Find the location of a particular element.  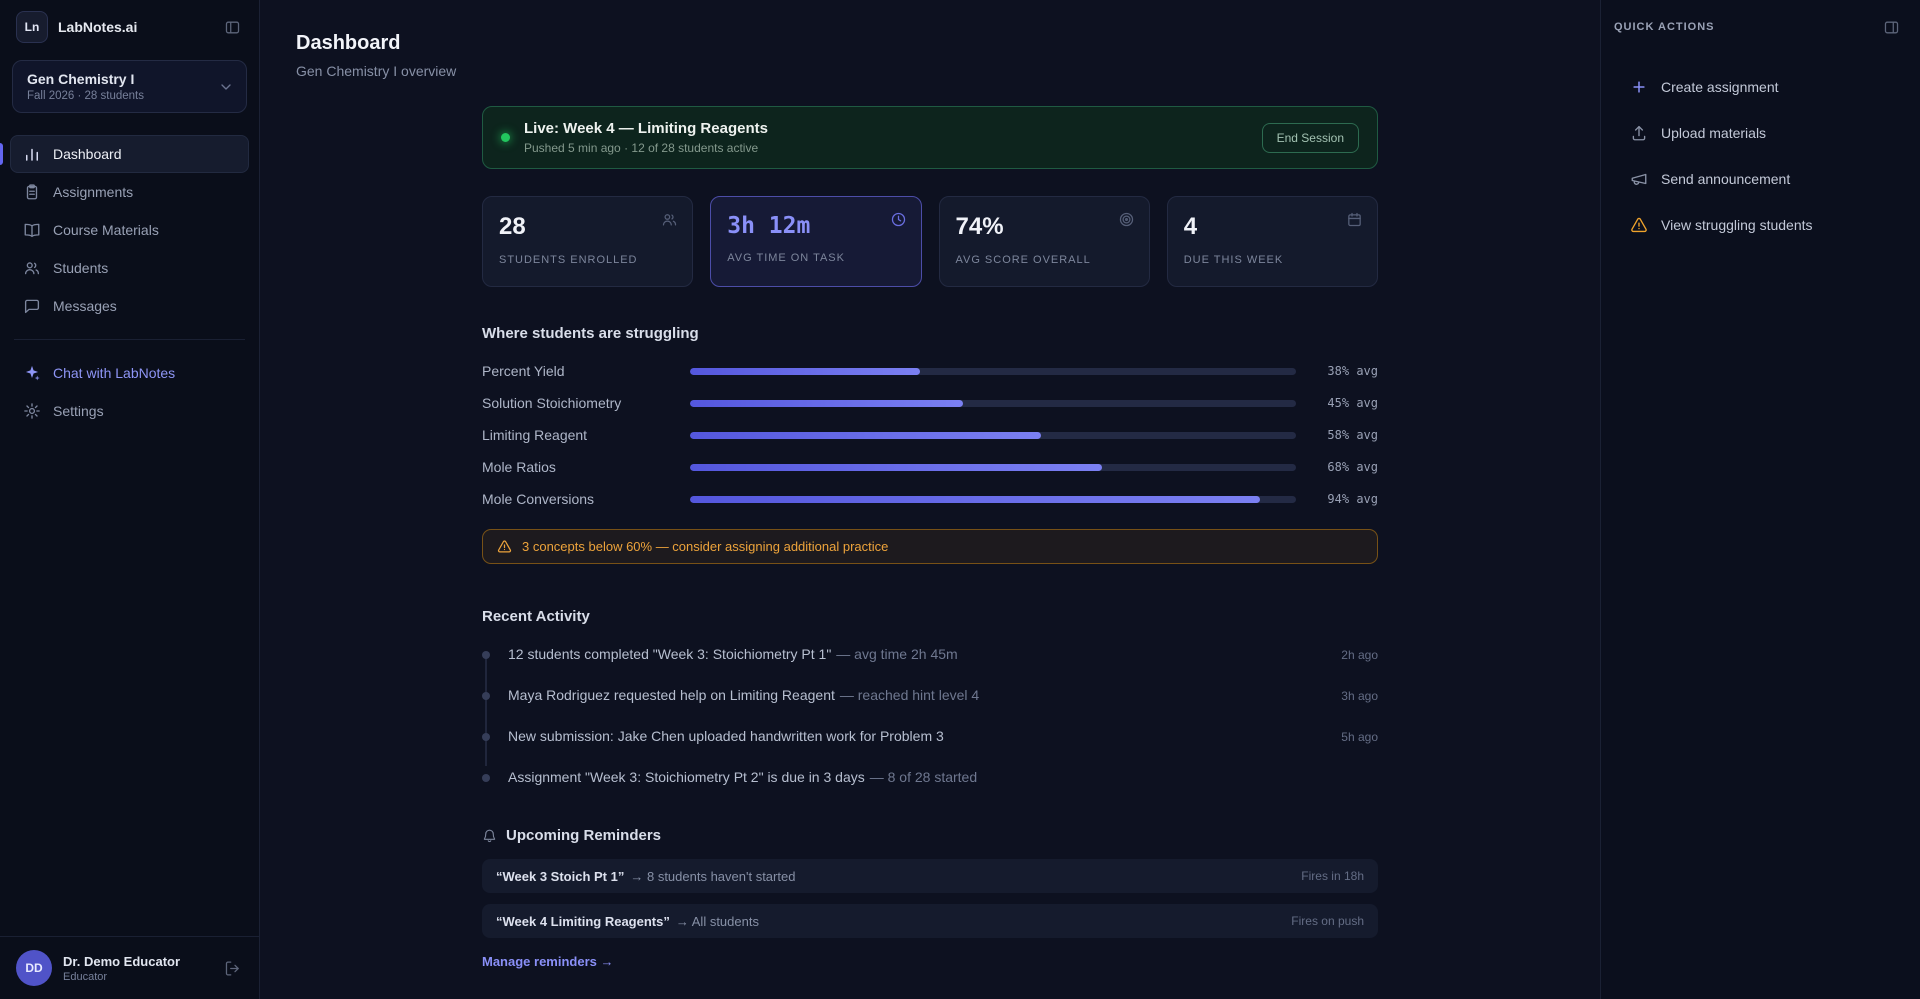

reminder-name: “Week 3 Stoich Pt 1” is located at coordinates (560, 876).